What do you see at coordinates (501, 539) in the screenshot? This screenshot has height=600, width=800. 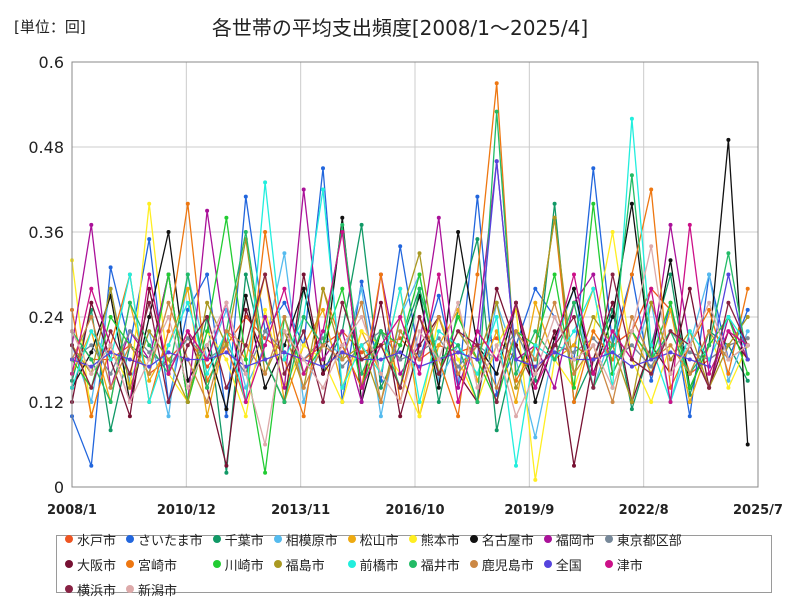 I see `legend-item: 名古屋市` at bounding box center [501, 539].